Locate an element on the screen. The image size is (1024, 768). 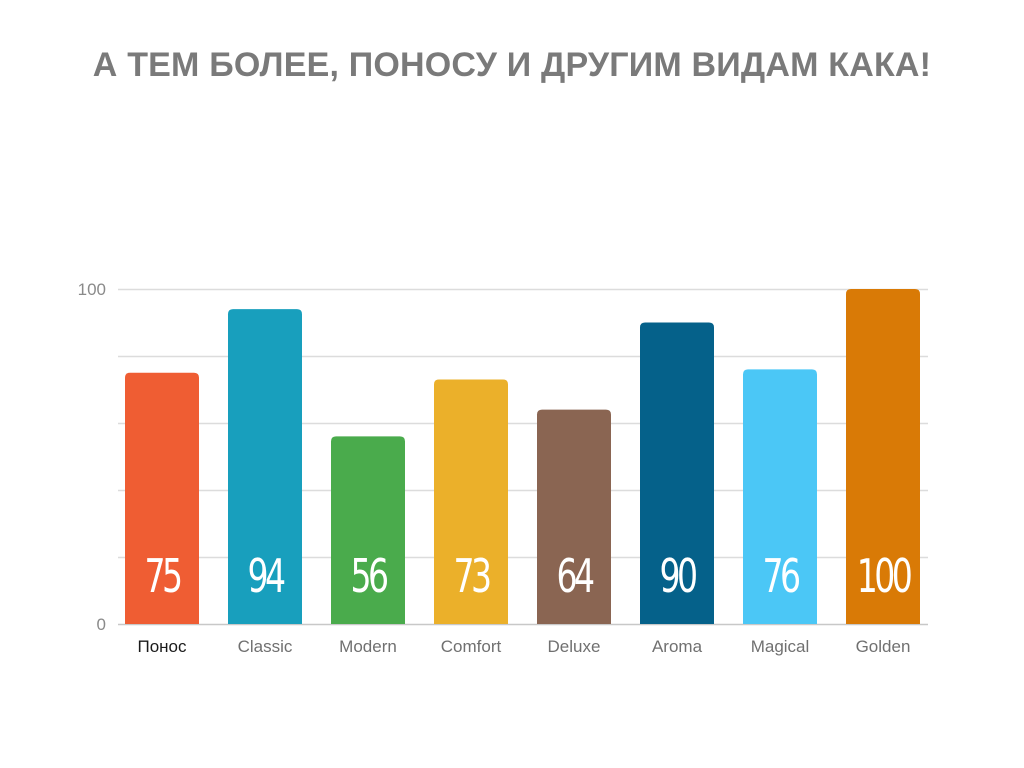
bar-comfort is located at coordinates (471, 501).